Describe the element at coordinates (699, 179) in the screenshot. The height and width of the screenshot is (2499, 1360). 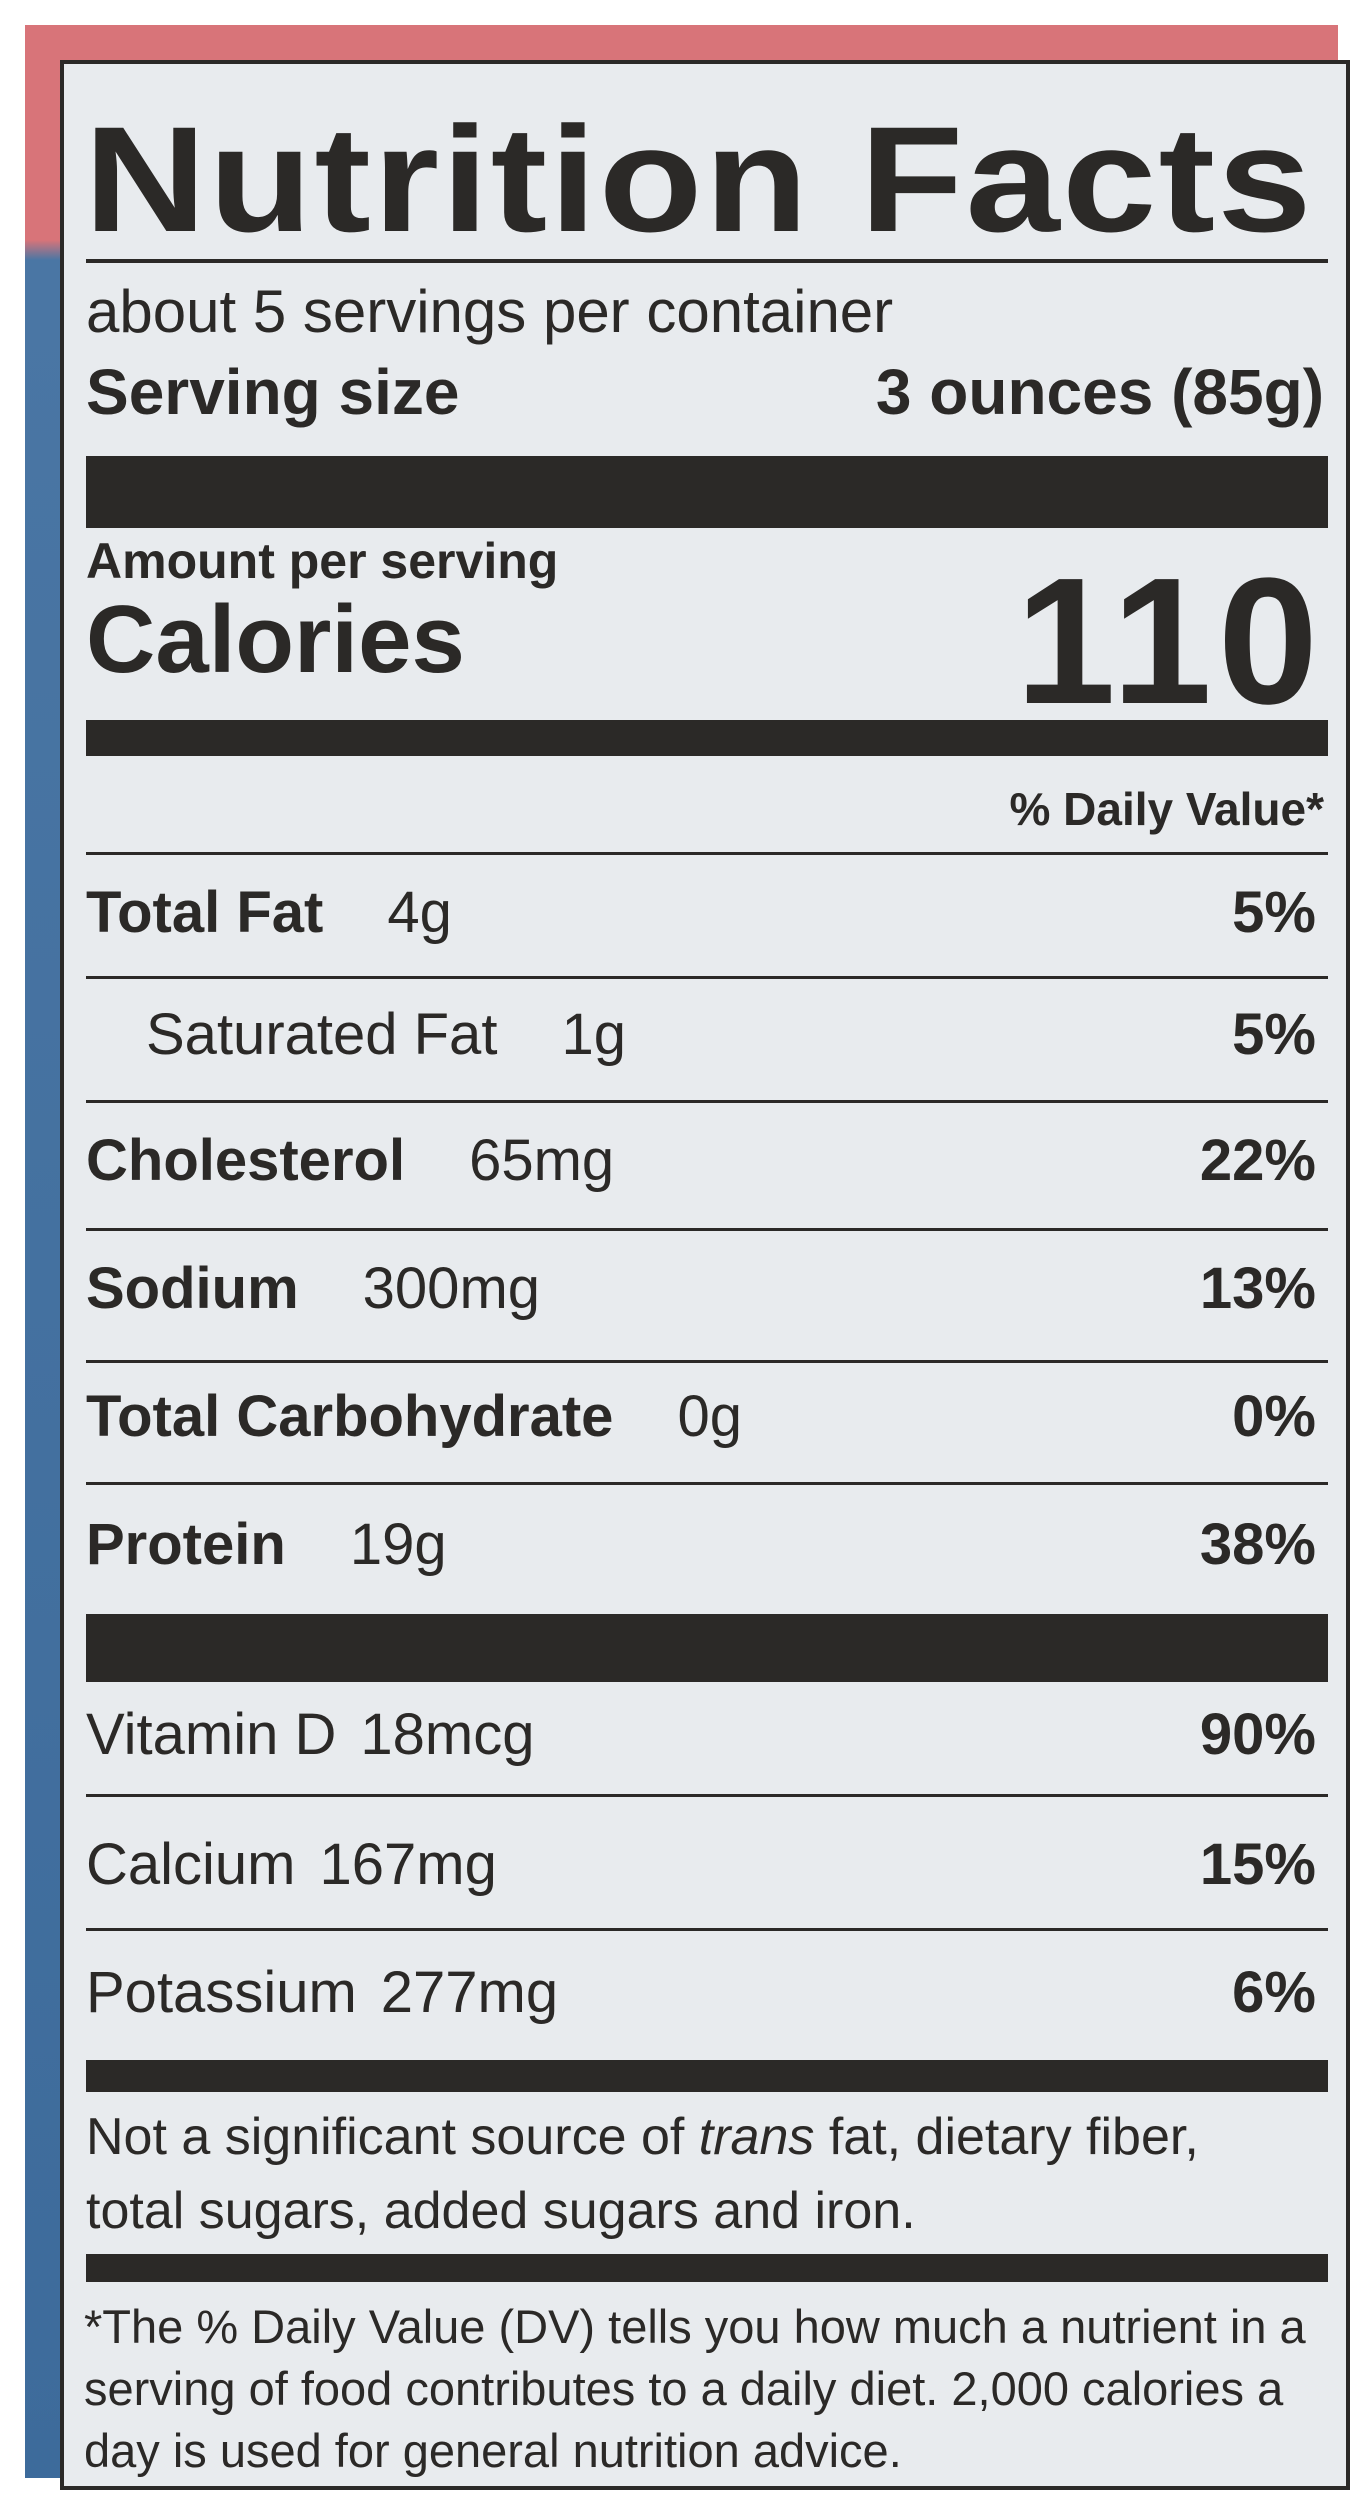
I see `label-title: Nutrition Facts` at that location.